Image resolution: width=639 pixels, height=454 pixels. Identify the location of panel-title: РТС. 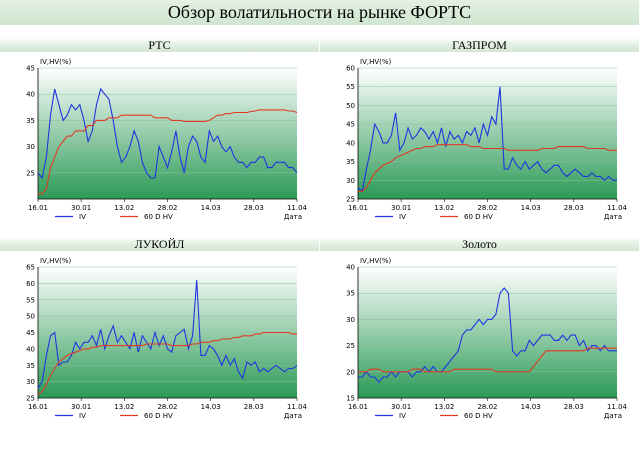
(159, 45).